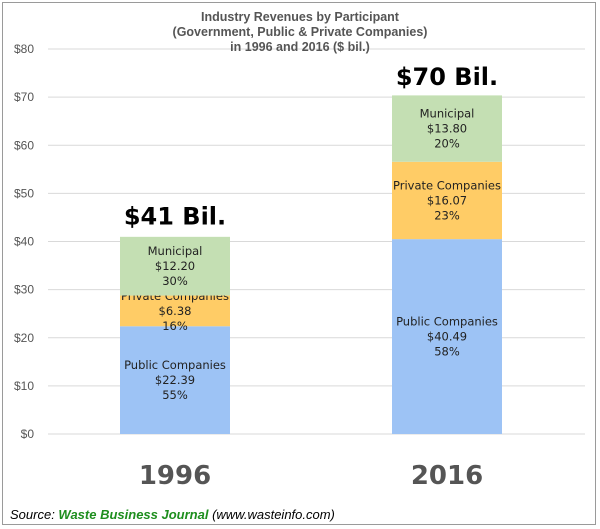 The height and width of the screenshot is (529, 600). I want to click on chart-title-line: Industry Revenues by Participant, so click(300, 17).